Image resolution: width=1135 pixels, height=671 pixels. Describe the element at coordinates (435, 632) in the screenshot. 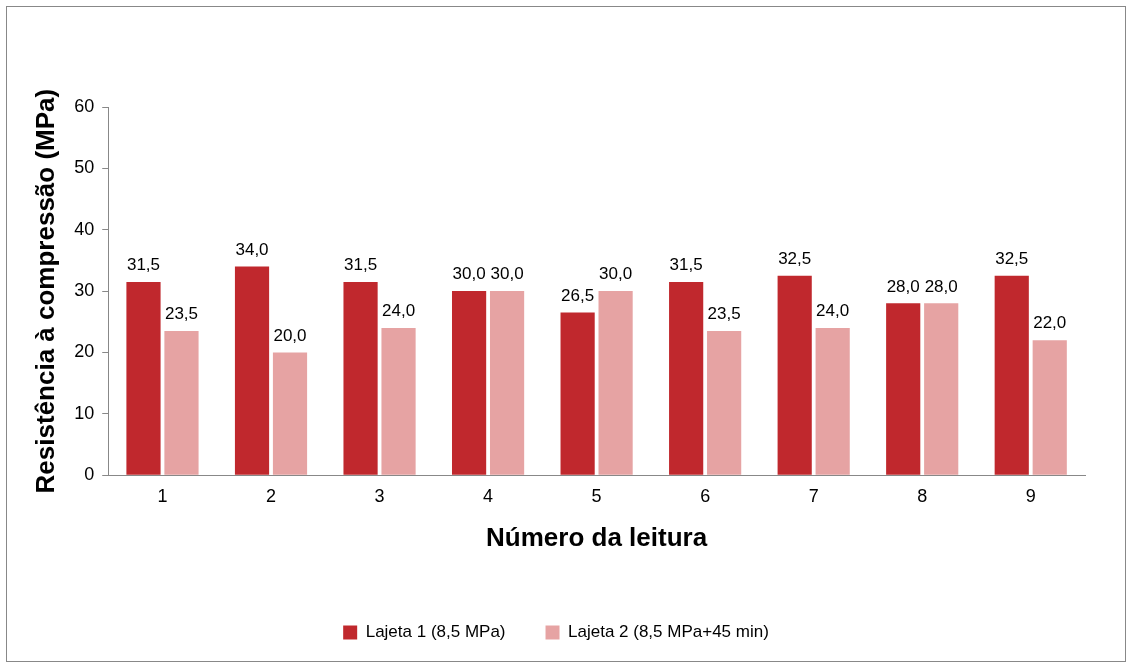

I see `legend-label: Lajeta 1 (8,5 MPa)` at that location.